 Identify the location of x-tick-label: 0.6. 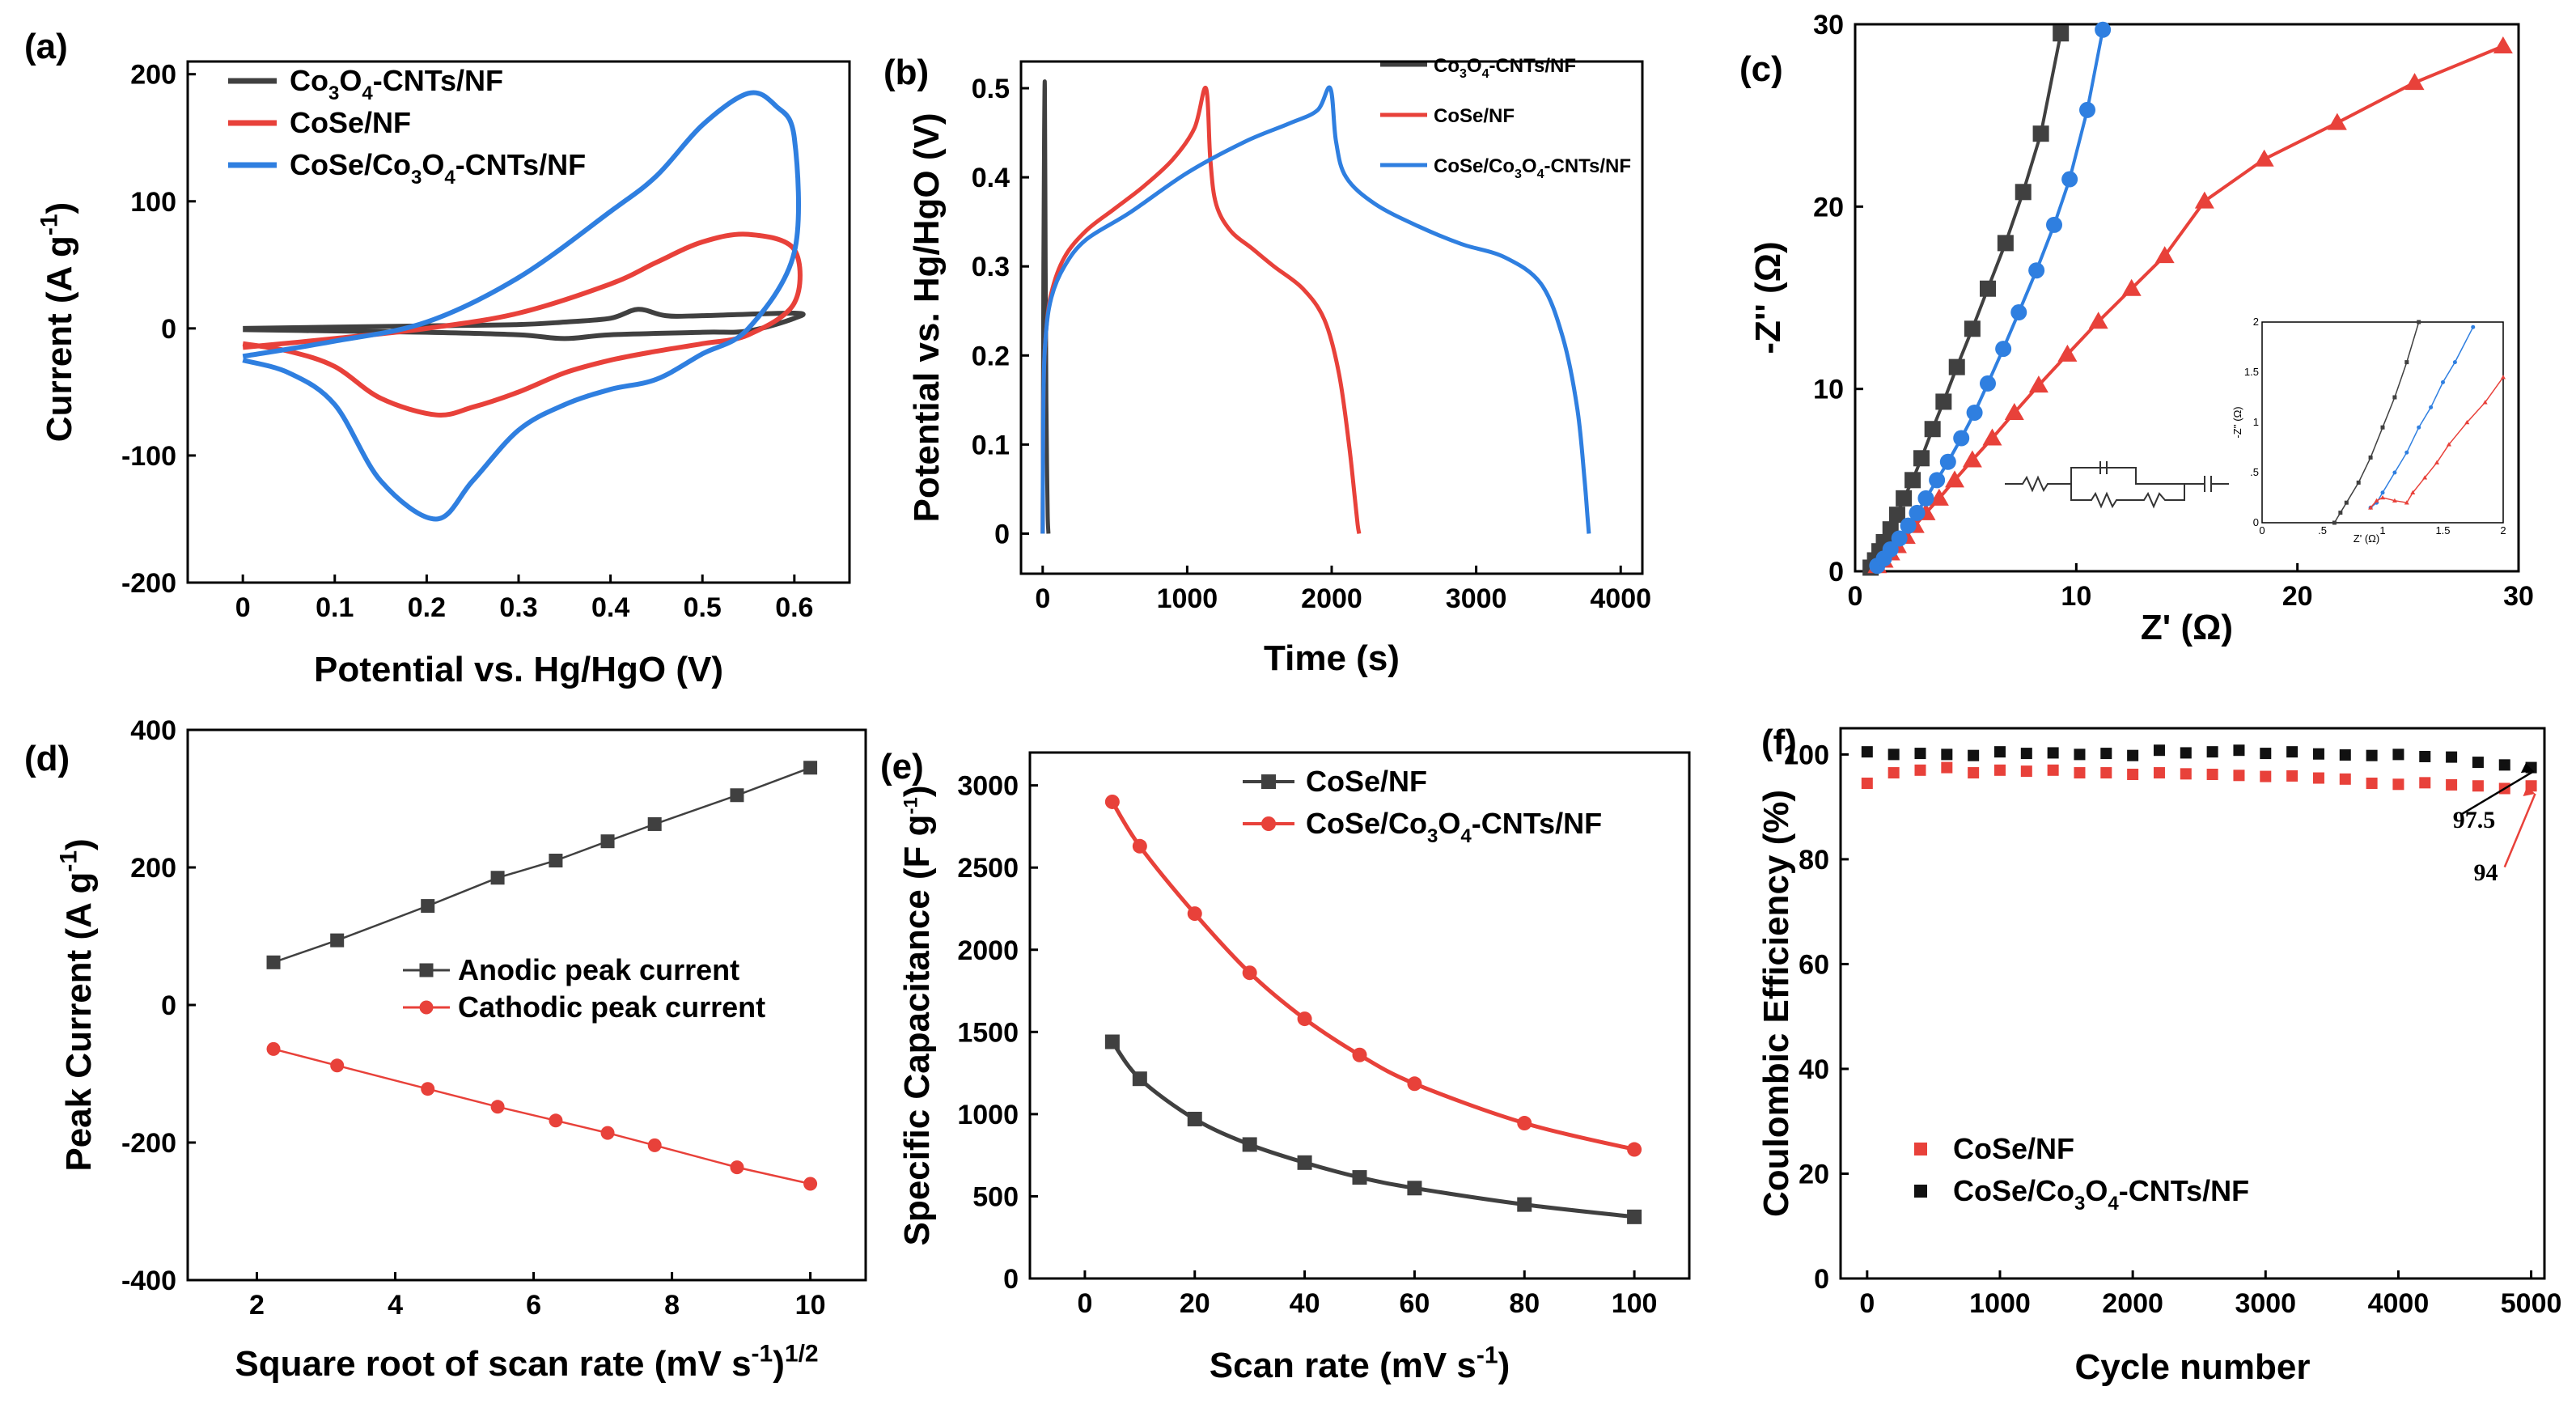
(794, 607).